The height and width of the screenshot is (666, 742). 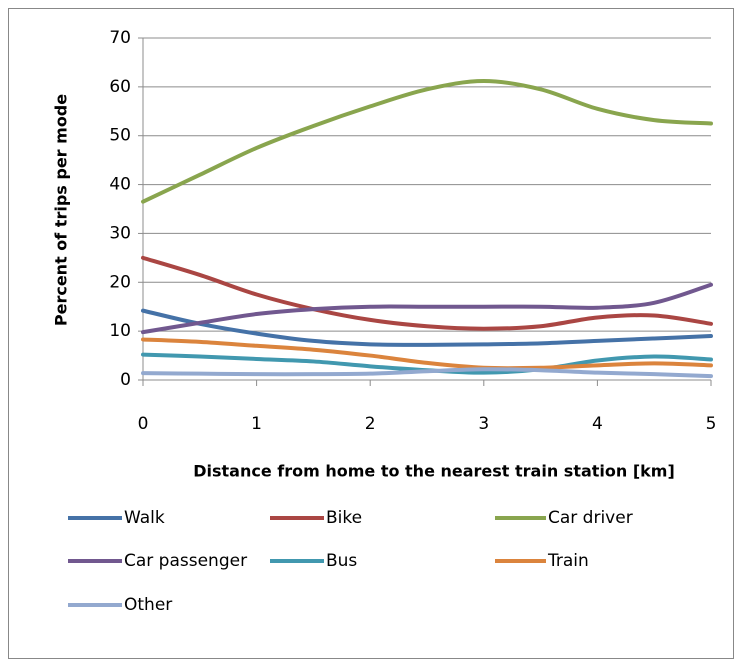 I want to click on x-tick-label: 1, so click(x=256, y=424).